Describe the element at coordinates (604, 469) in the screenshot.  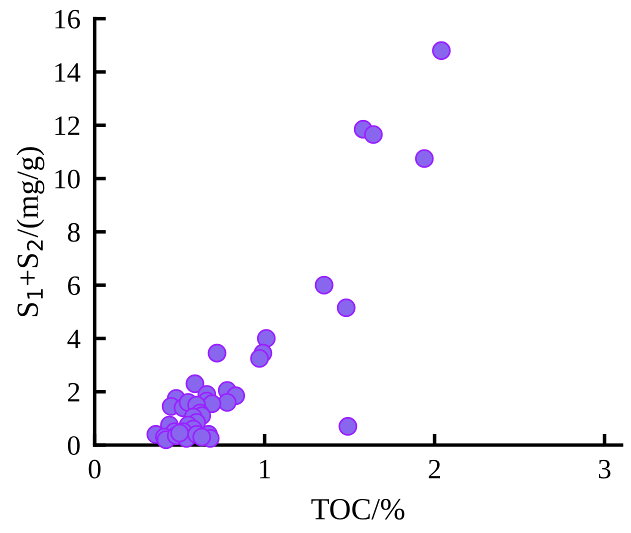
I see `x-tick-label: 3` at that location.